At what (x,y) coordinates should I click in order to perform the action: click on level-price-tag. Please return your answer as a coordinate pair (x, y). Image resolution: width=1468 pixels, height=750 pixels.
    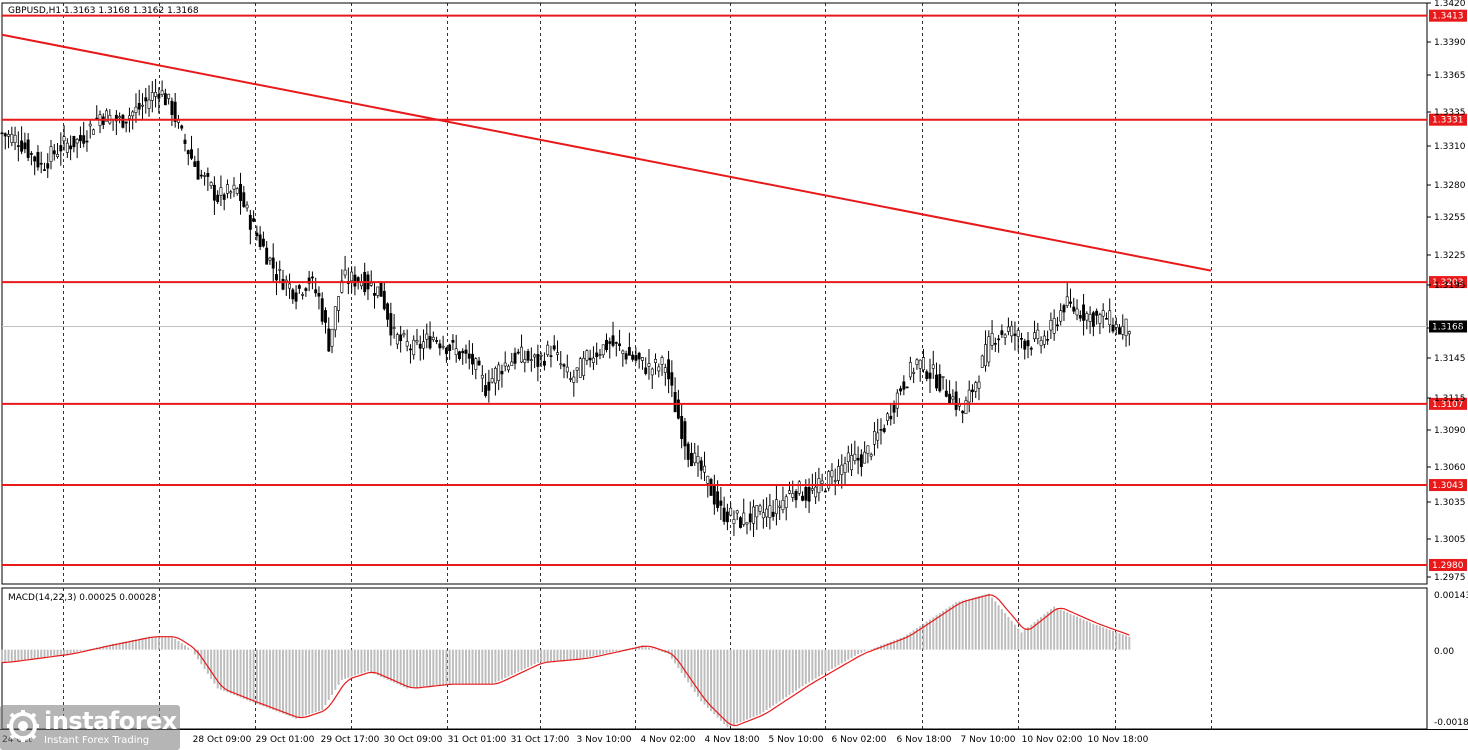
    Looking at the image, I should click on (1448, 15).